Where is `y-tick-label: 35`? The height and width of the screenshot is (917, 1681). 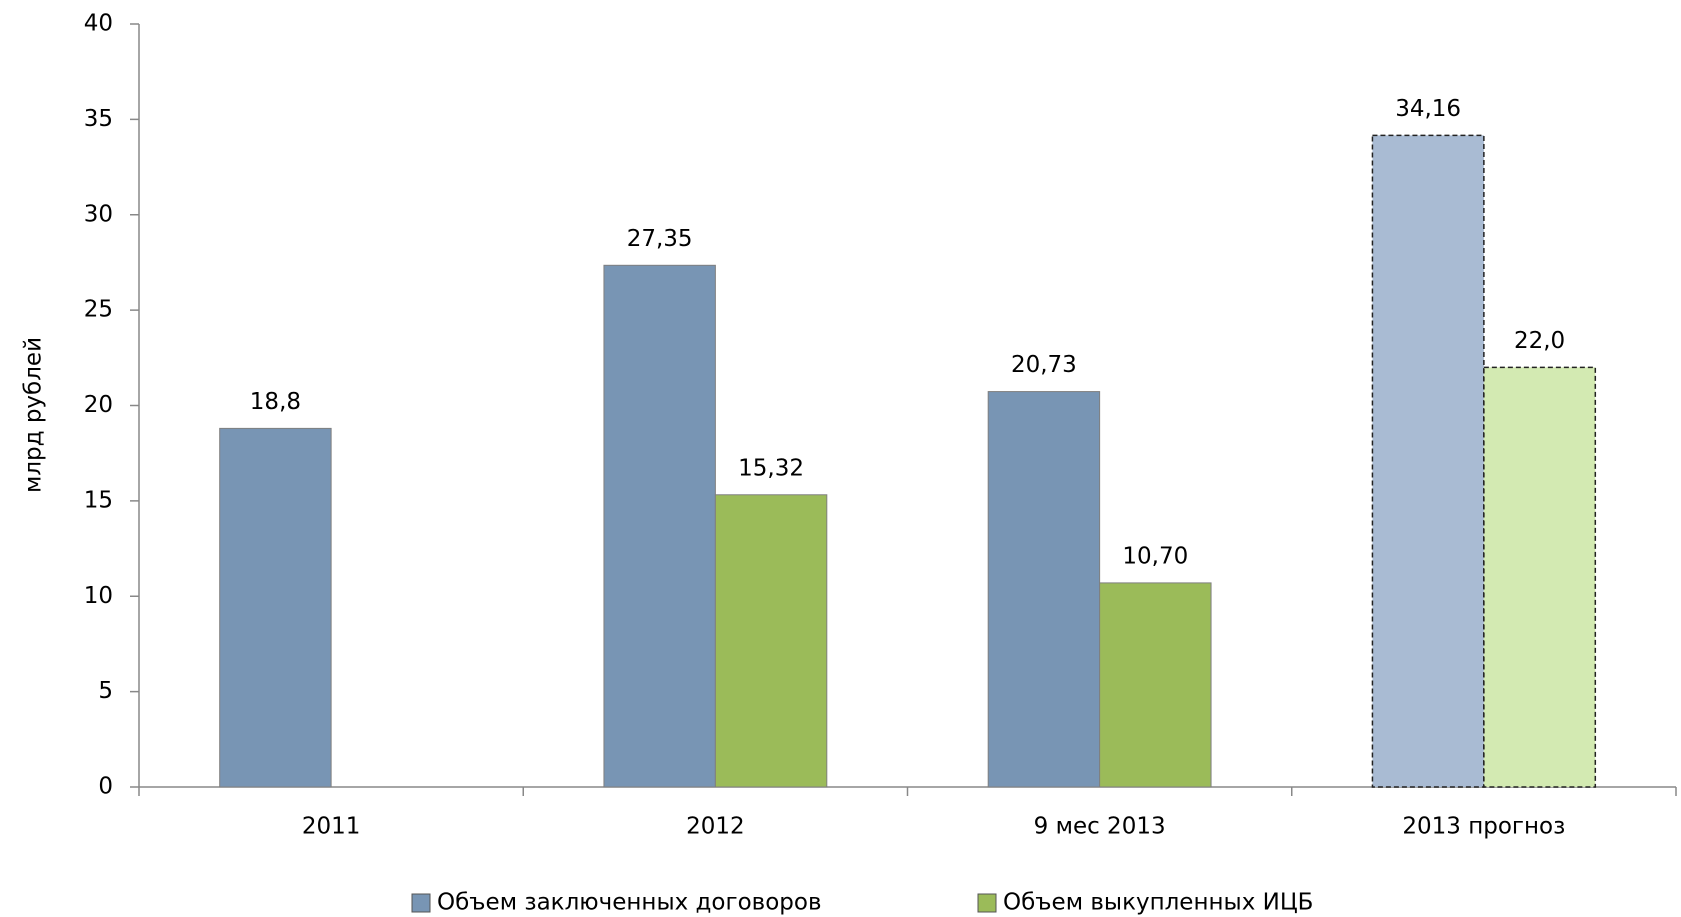
y-tick-label: 35 is located at coordinates (98, 119).